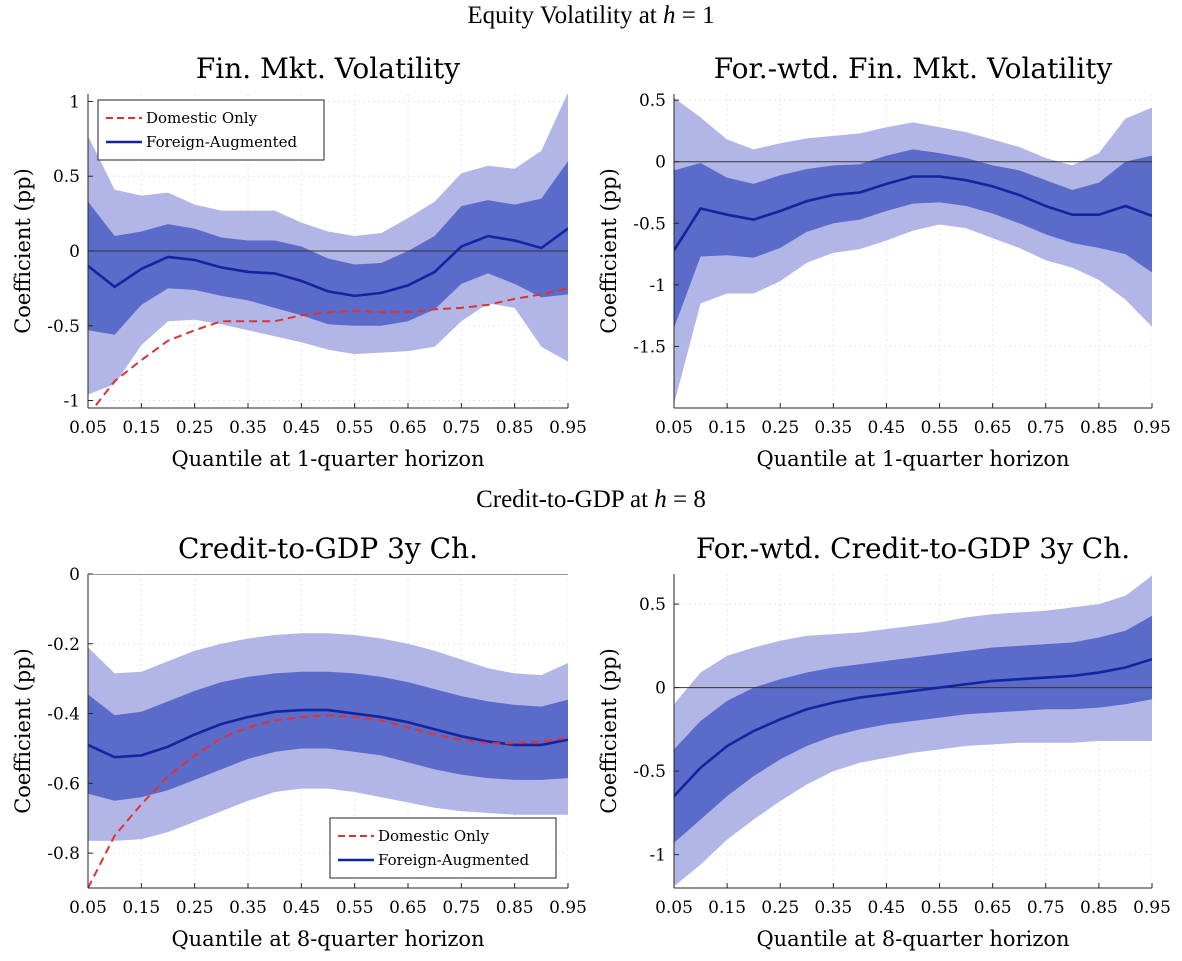 This screenshot has width=1182, height=961. I want to click on outer-confidence-band, so click(328, 244).